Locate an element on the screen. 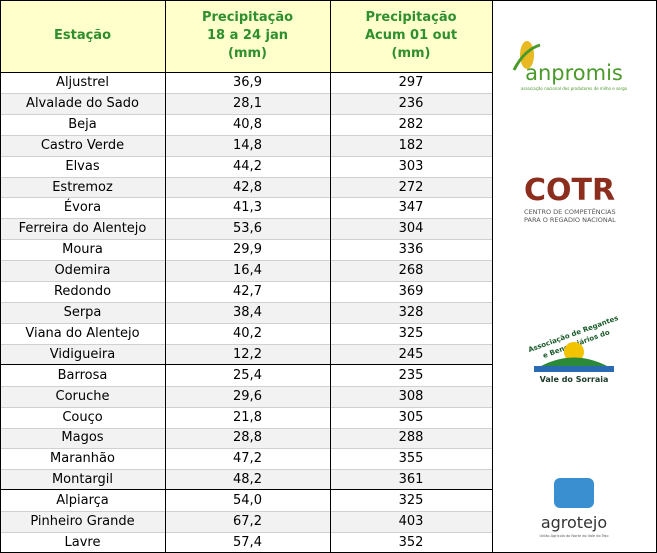  station-cell: Couço is located at coordinates (82, 417).